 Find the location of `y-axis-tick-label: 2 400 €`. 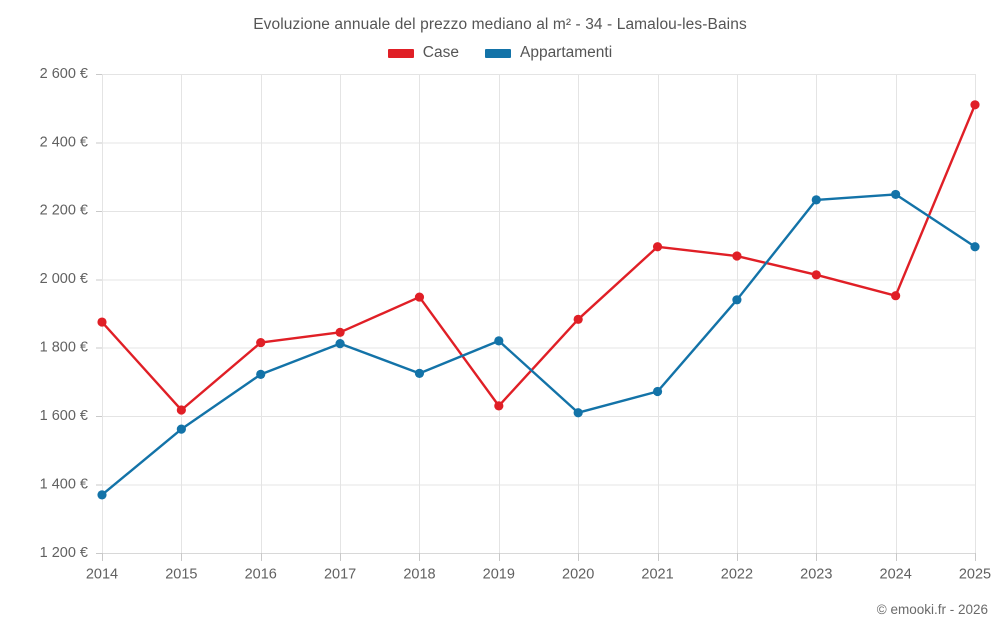

y-axis-tick-label: 2 400 € is located at coordinates (64, 142).